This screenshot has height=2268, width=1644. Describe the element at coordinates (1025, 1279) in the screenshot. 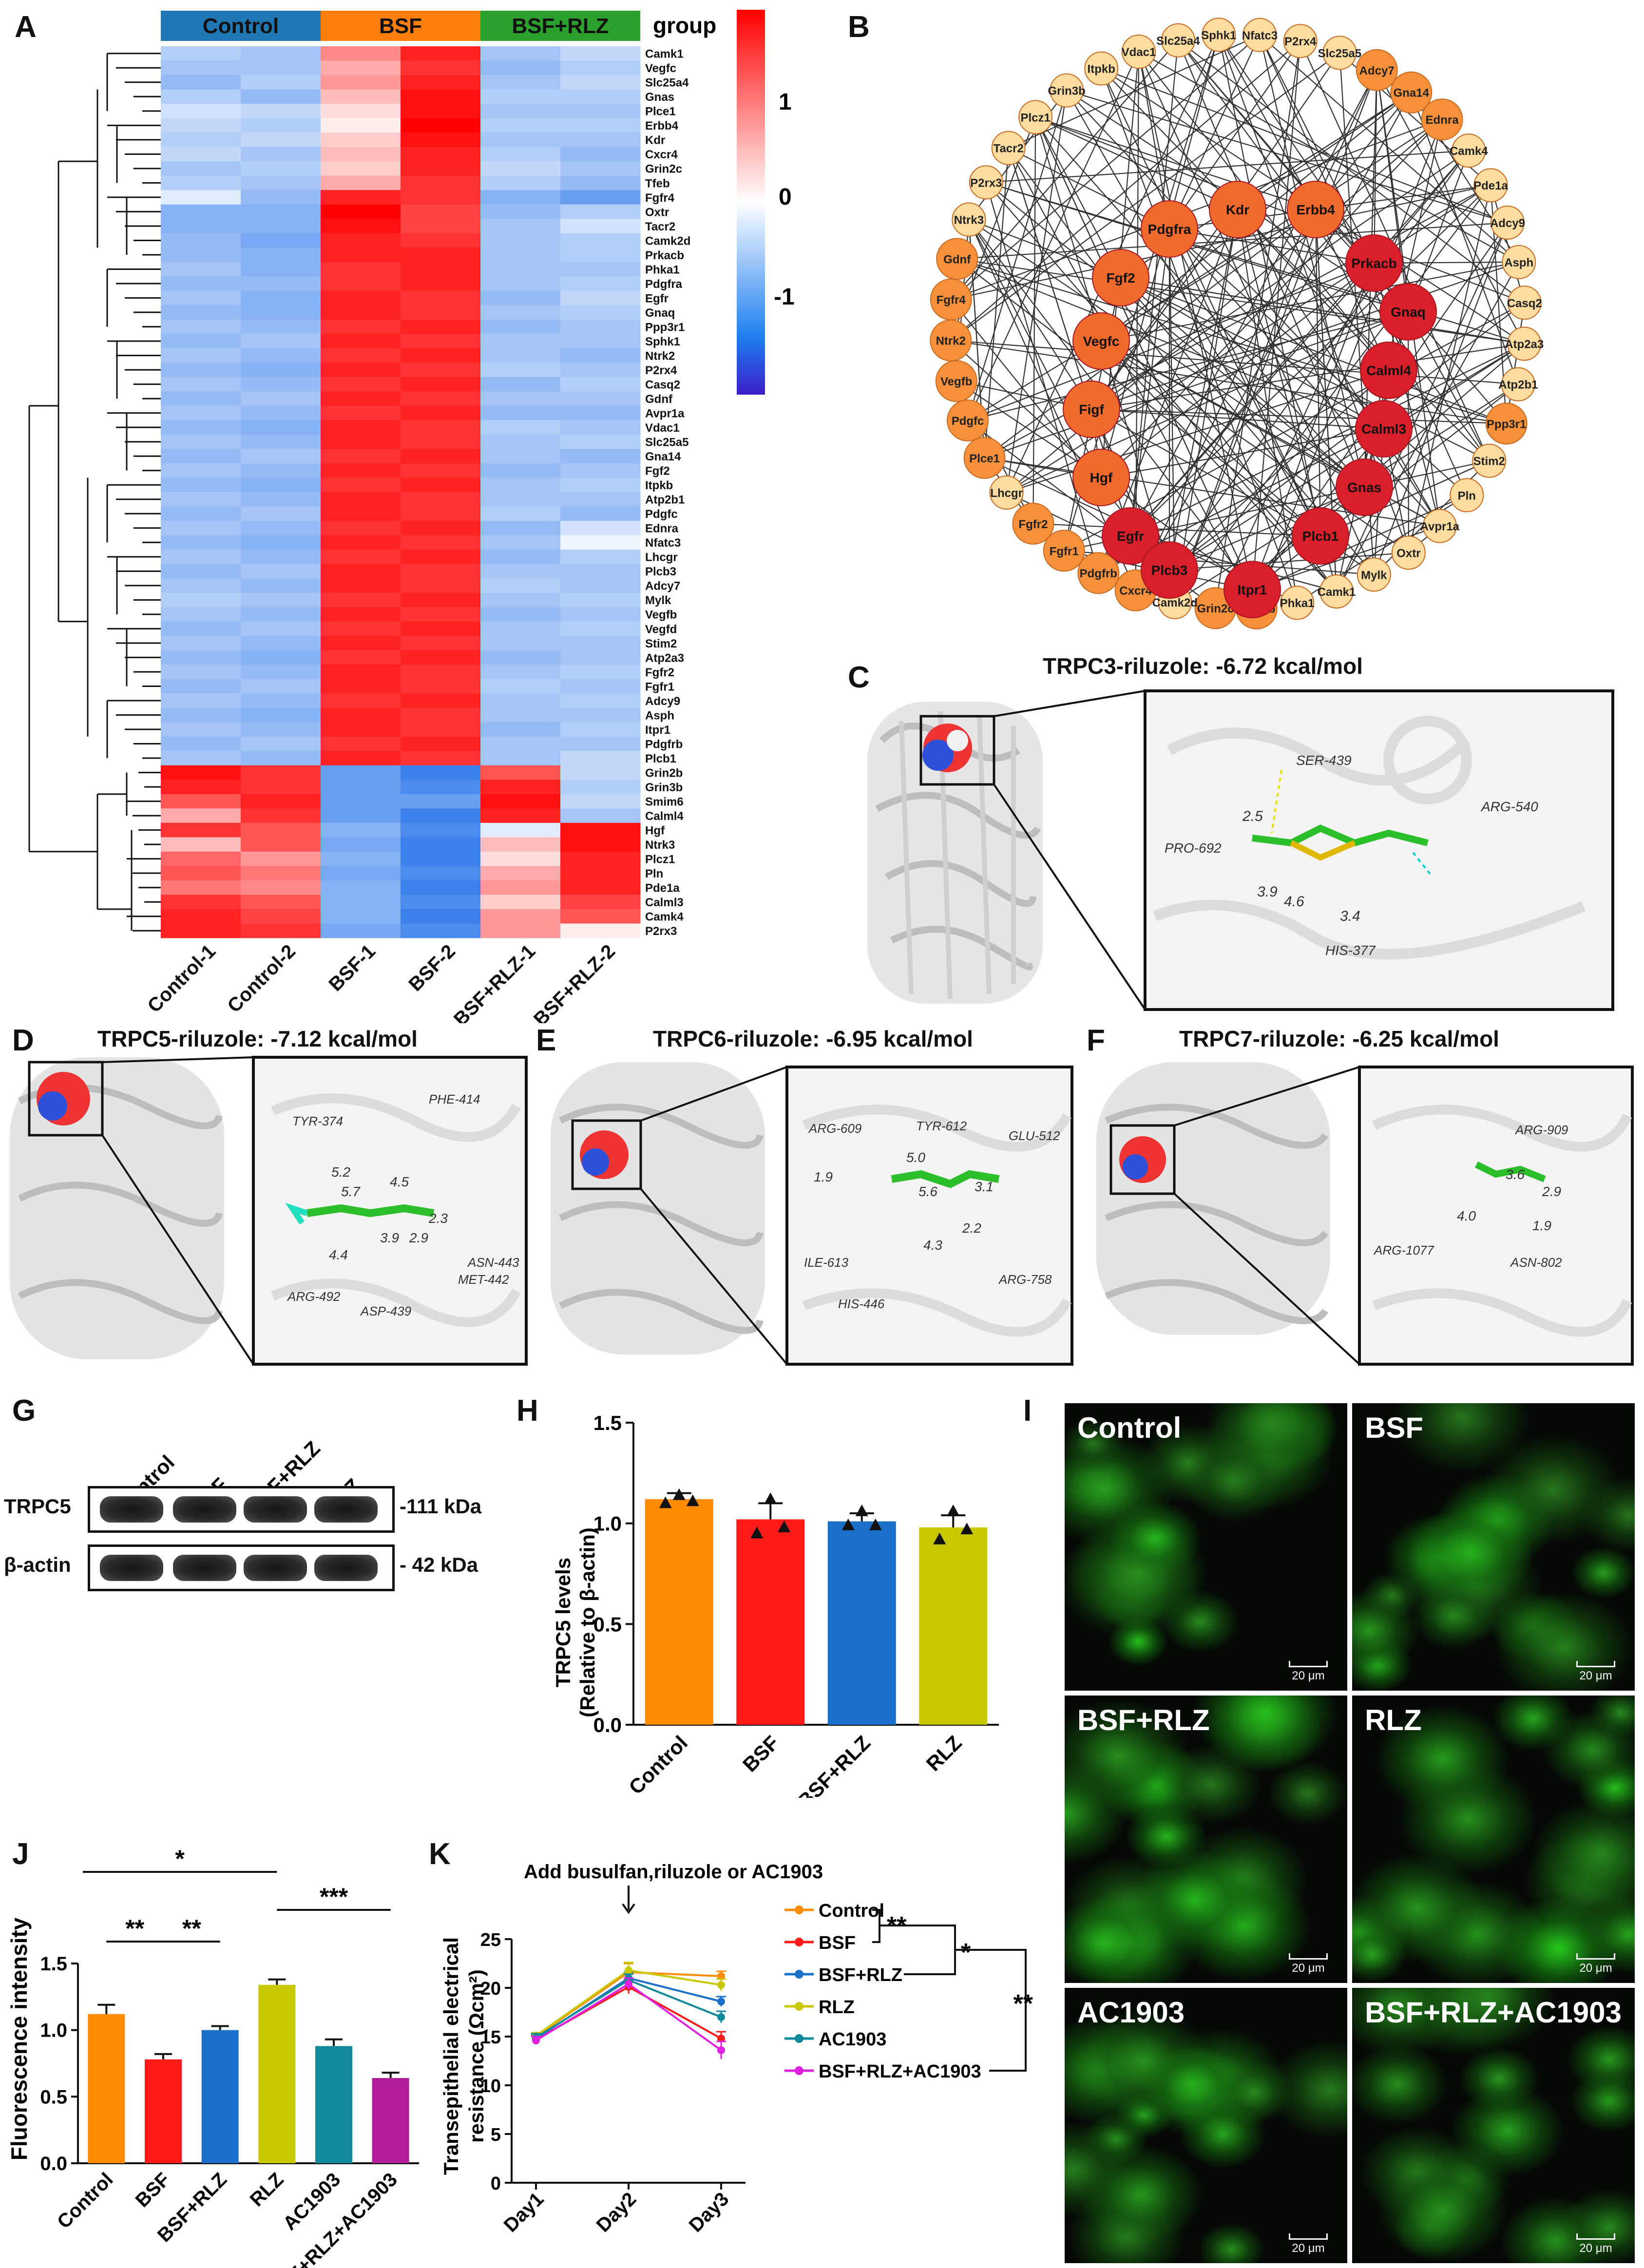

I see `residue-arg-758: ARG-758` at that location.